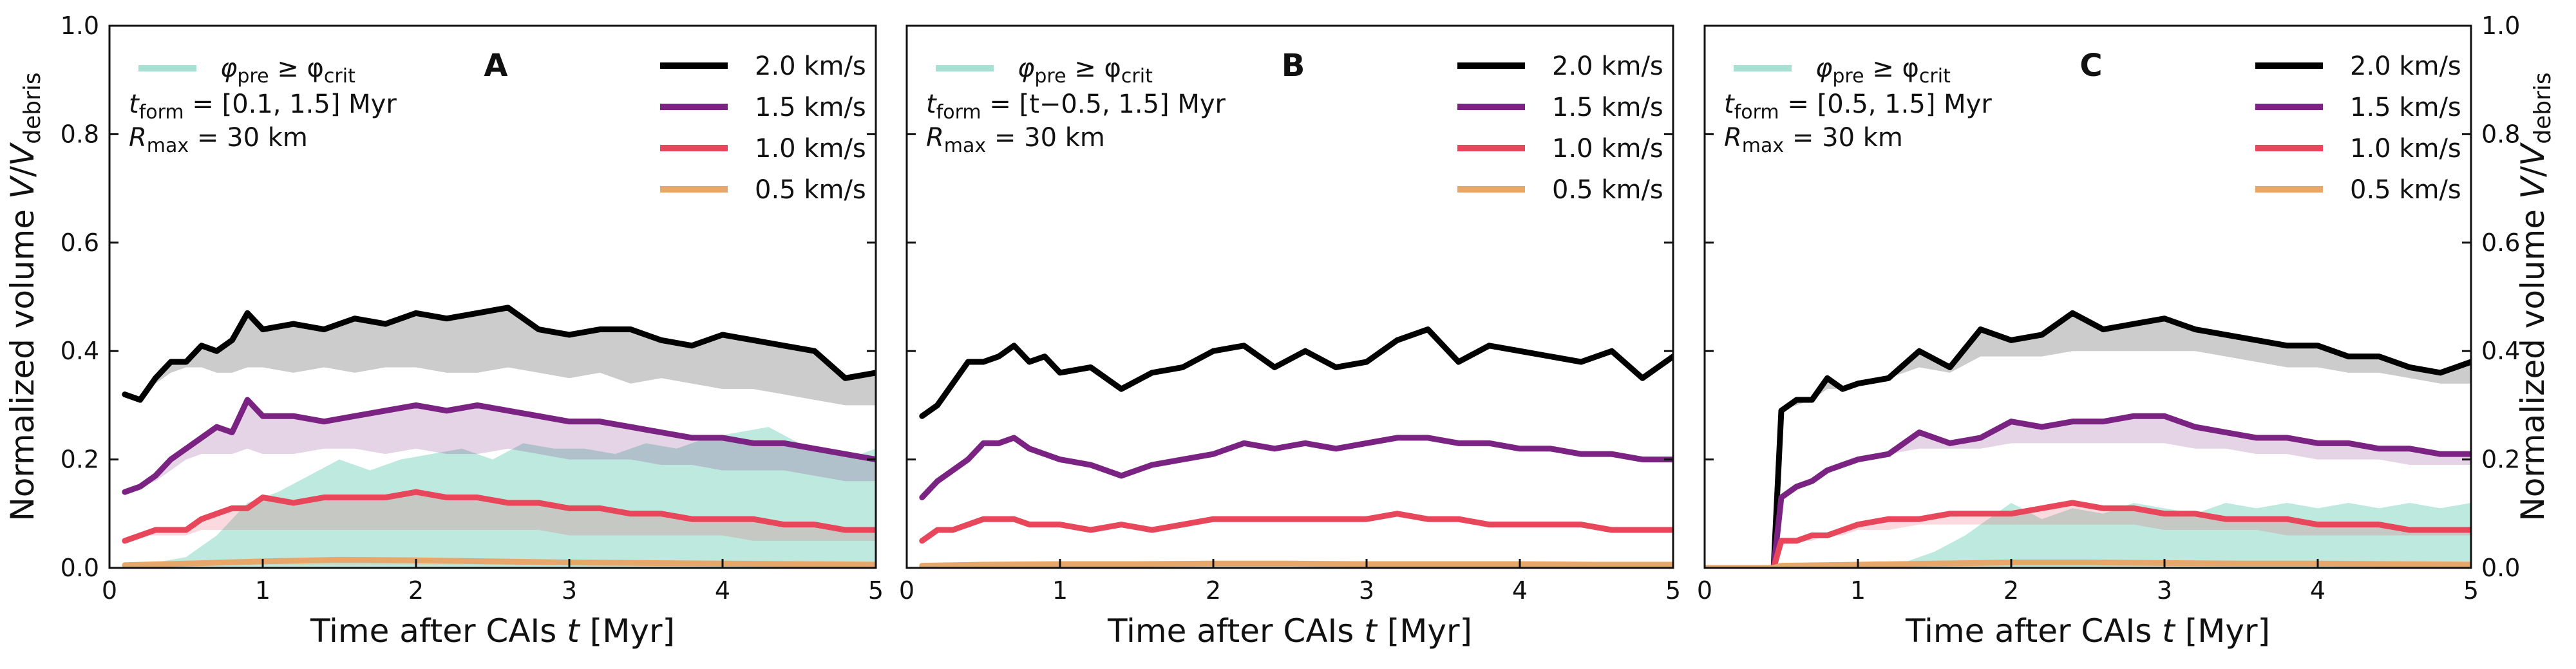 This screenshot has height=669, width=2576. Describe the element at coordinates (1293, 66) in the screenshot. I see `panel-label: B` at that location.